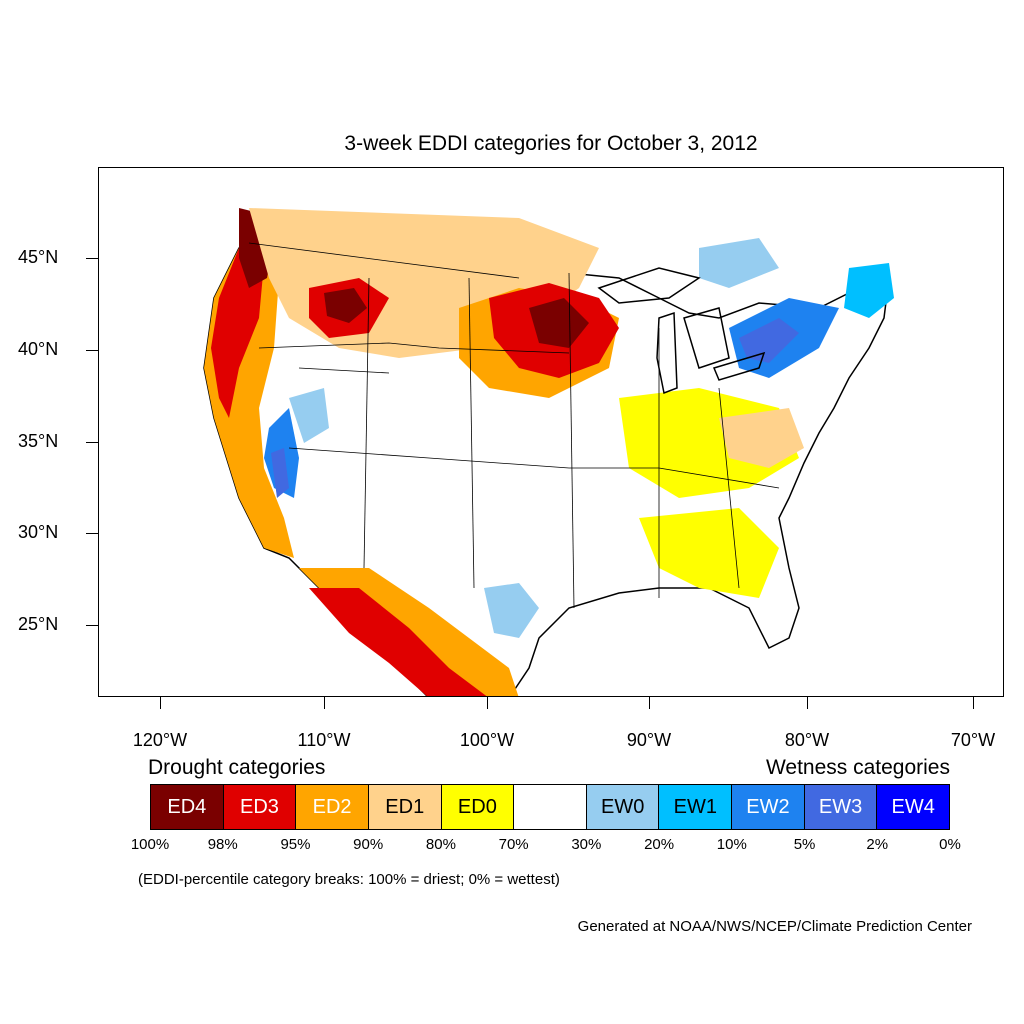  I want to click on upper-midwest-ed4, so click(559, 323).